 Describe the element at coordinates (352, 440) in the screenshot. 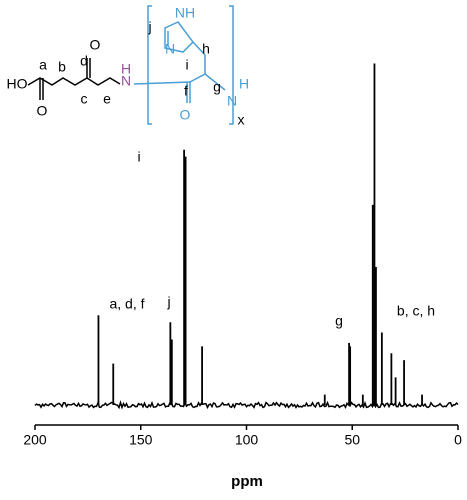

I see `x-tick-label: 50` at that location.